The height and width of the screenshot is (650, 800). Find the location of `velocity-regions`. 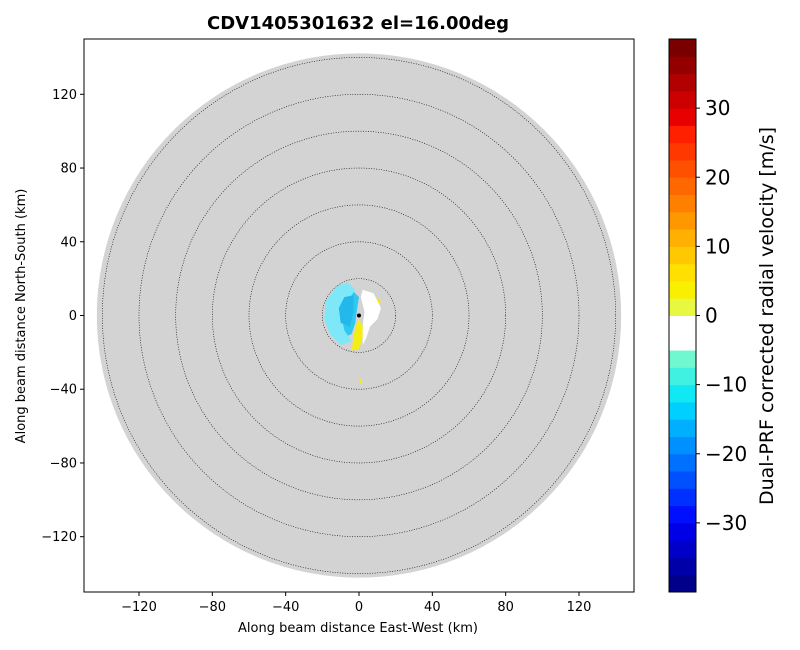

velocity-regions is located at coordinates (352, 333).